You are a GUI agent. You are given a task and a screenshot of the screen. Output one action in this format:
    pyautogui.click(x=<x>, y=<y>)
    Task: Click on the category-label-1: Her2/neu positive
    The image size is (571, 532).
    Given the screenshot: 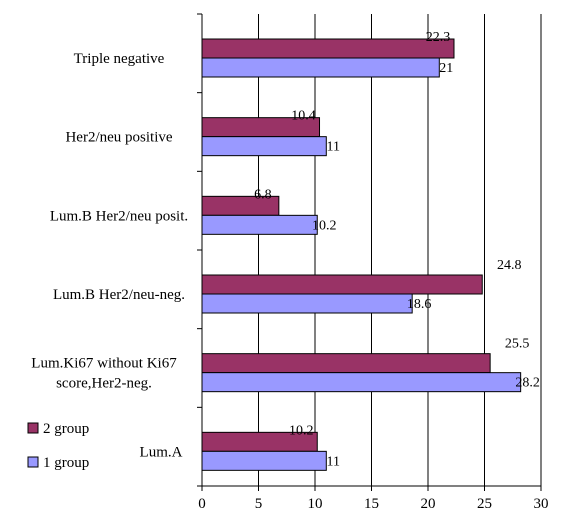 What is the action you would take?
    pyautogui.click(x=118, y=138)
    